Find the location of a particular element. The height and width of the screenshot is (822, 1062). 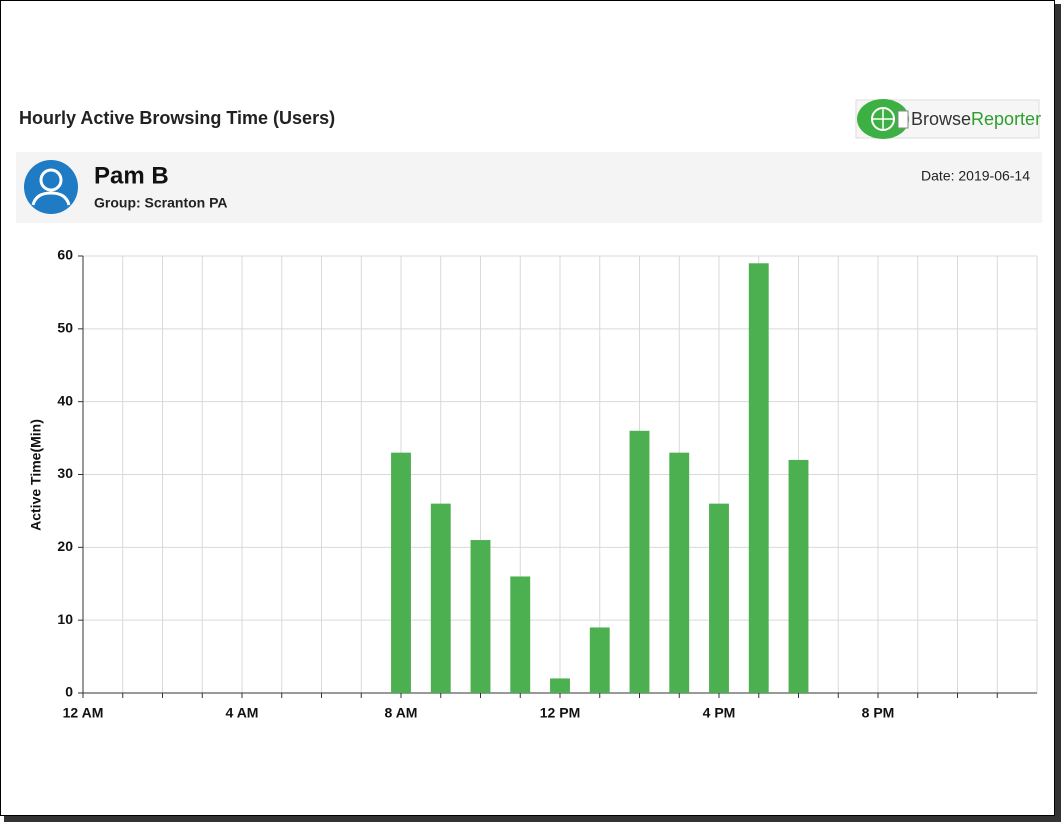

logo-text-2: Reporter is located at coordinates (1006, 119).